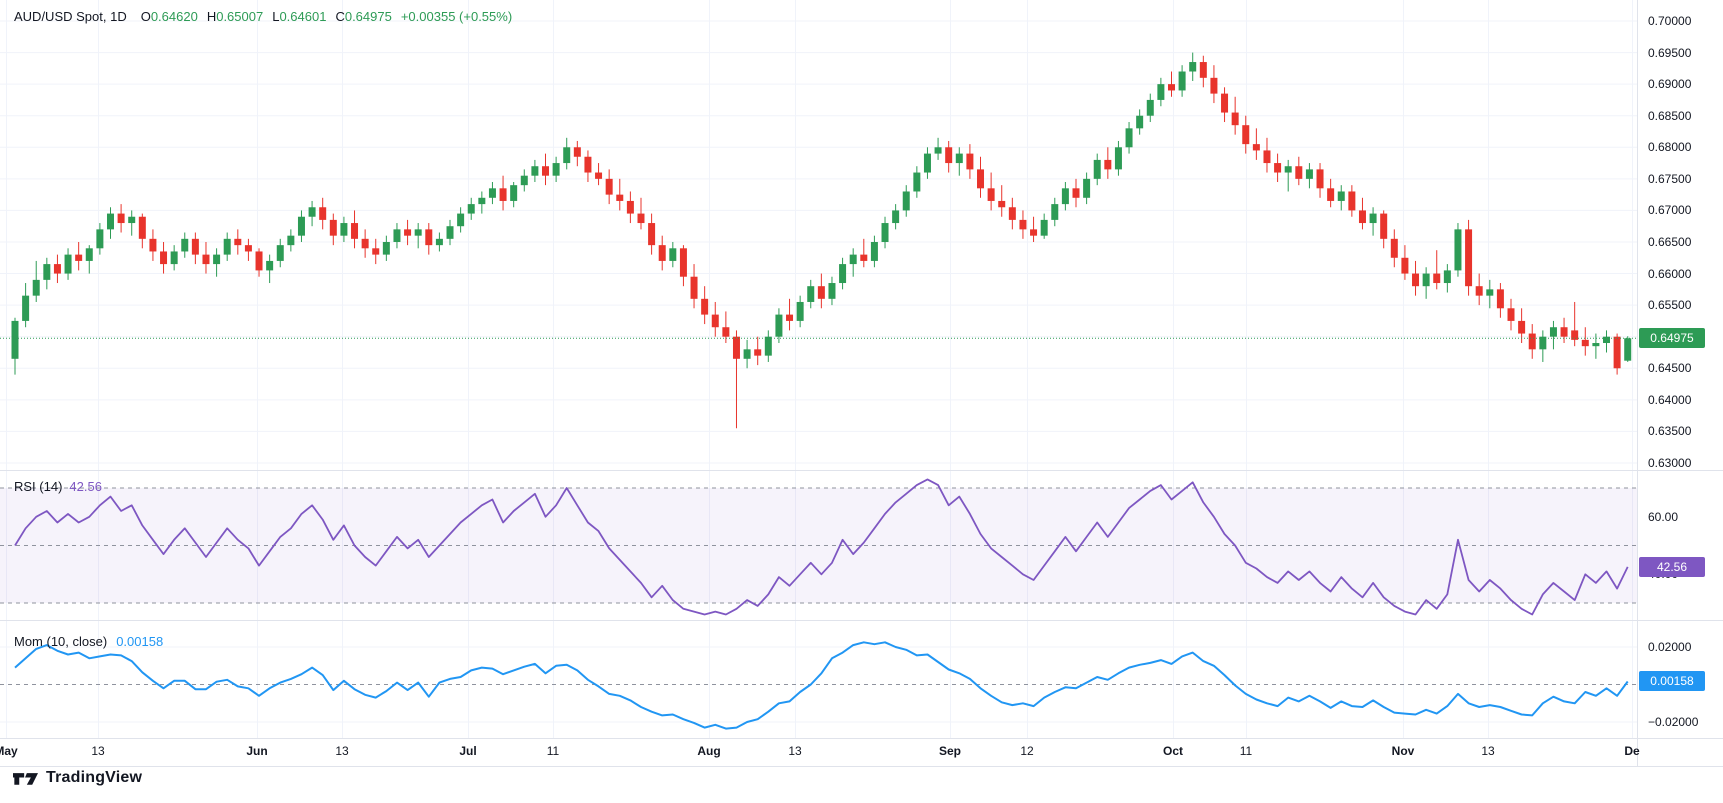 The height and width of the screenshot is (803, 1723). What do you see at coordinates (1632, 751) in the screenshot?
I see `time-axis-label: De` at bounding box center [1632, 751].